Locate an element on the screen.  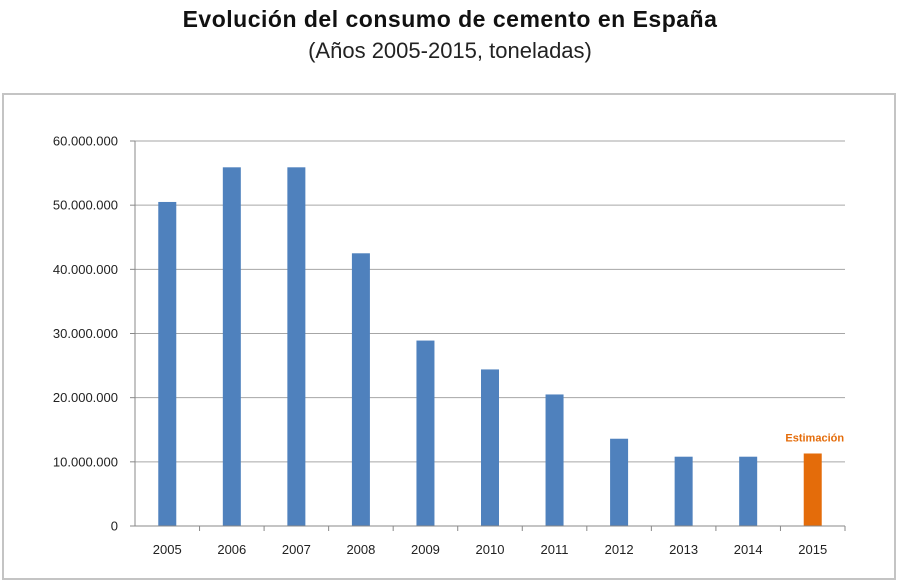
x-tick-label: 2013 is located at coordinates (683, 549).